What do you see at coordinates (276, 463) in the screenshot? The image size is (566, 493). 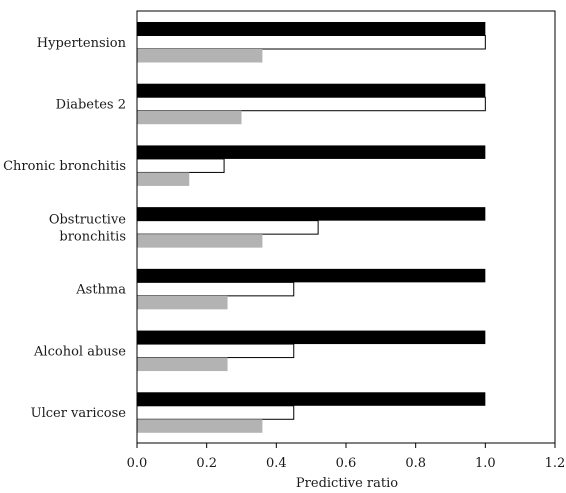 I see `x-tick-label: 0.4` at bounding box center [276, 463].